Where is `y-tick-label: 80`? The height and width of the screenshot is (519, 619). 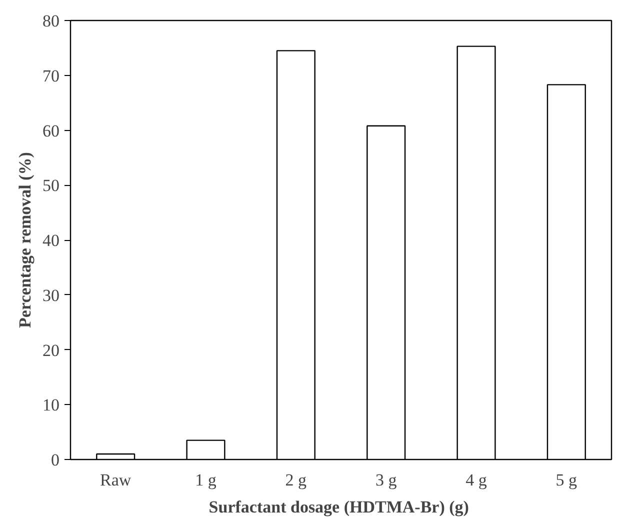 y-tick-label: 80 is located at coordinates (51, 21).